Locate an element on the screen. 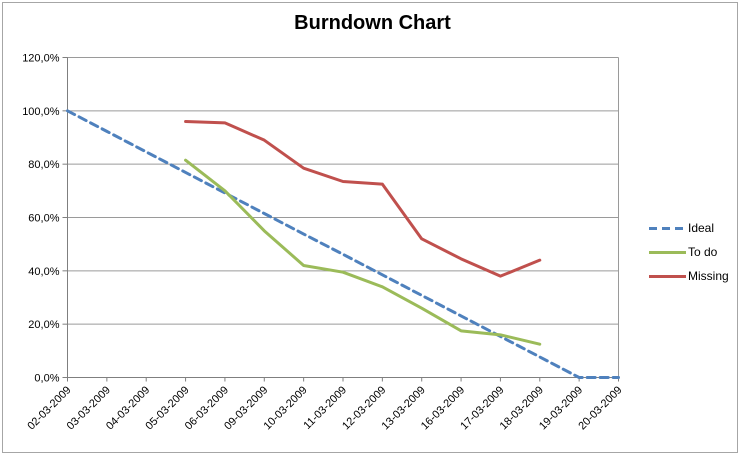 The height and width of the screenshot is (463, 745). legend-item-ideal: Ideal is located at coordinates (695, 228).